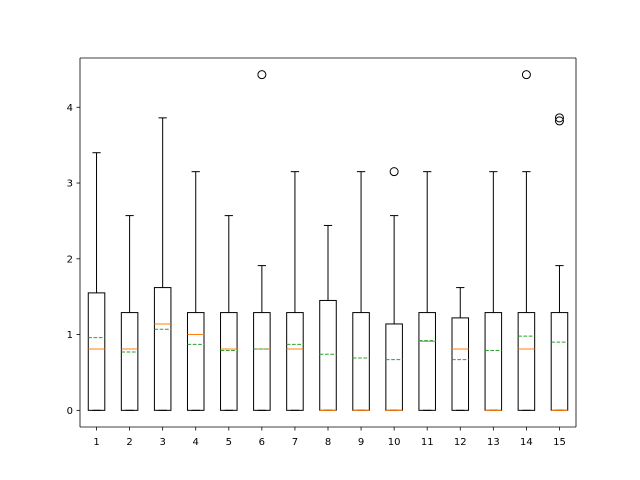 Image resolution: width=640 pixels, height=480 pixels. What do you see at coordinates (70, 259) in the screenshot?
I see `y-tick-label-2: 2` at bounding box center [70, 259].